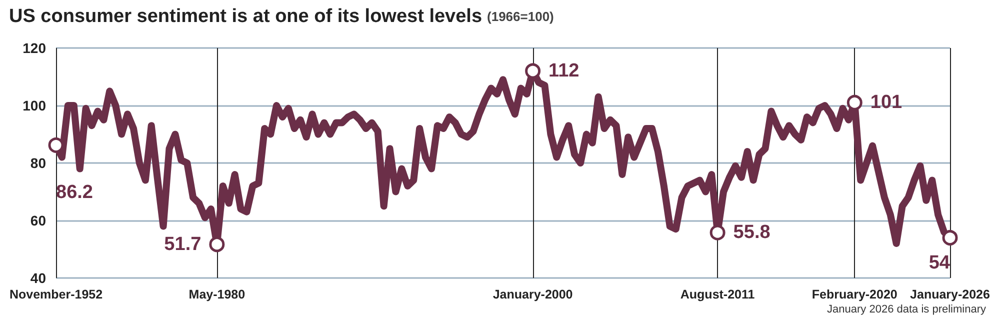 This screenshot has height=322, width=1000. What do you see at coordinates (906, 310) in the screenshot?
I see `text: January 2026 data is preliminary` at bounding box center [906, 310].